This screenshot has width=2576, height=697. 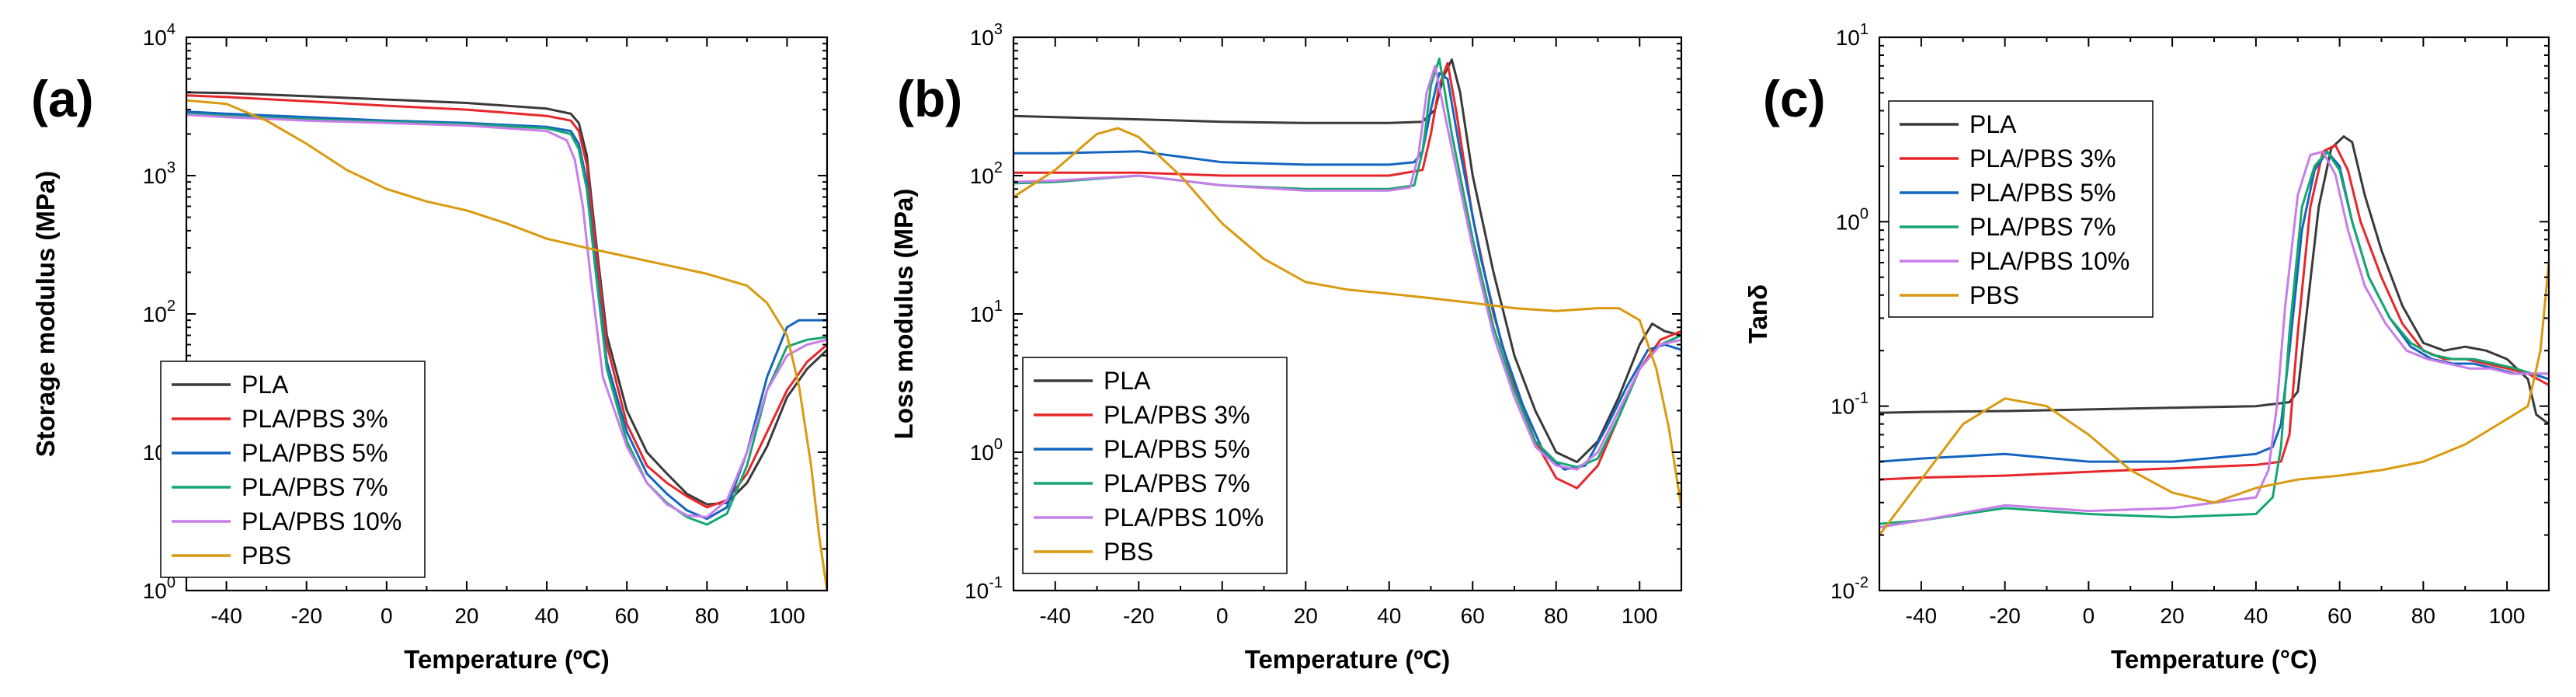 I want to click on panel-label: (a), so click(x=62, y=98).